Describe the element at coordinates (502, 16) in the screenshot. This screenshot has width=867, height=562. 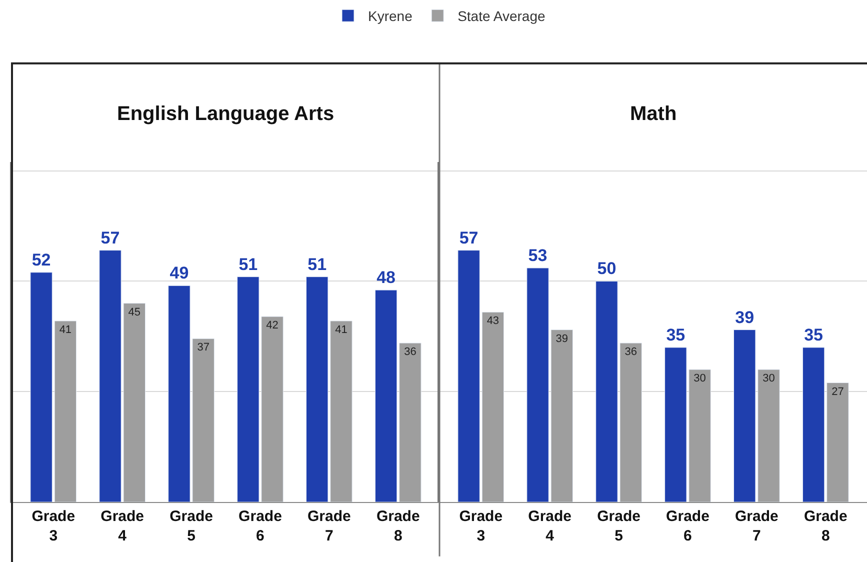
I see `legend-label: State Average` at that location.